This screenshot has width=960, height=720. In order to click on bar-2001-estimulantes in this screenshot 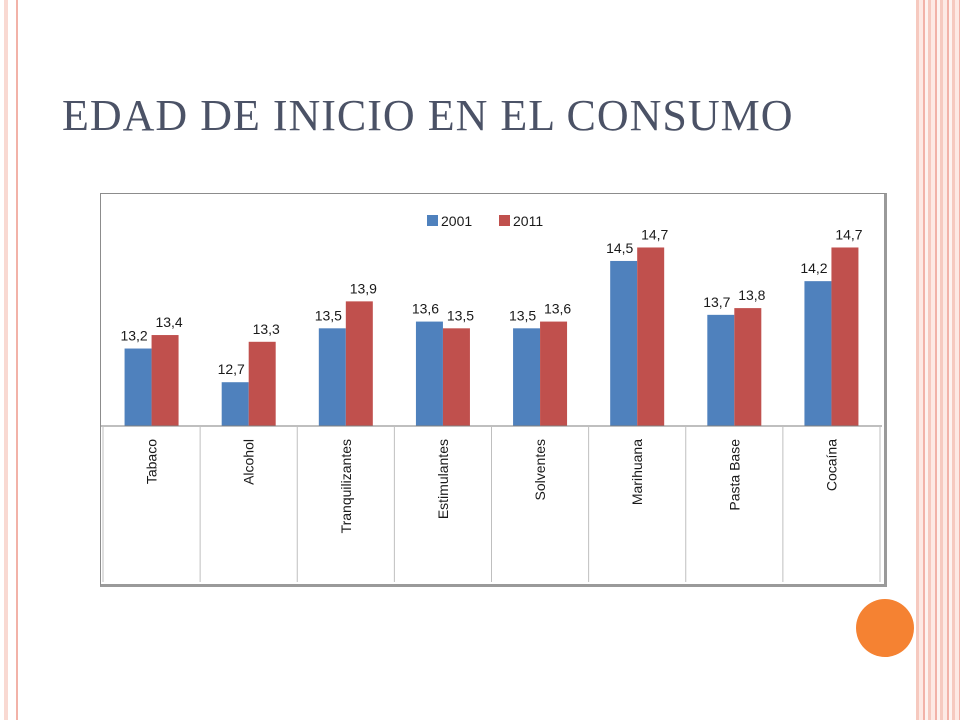, I will do `click(429, 373)`.